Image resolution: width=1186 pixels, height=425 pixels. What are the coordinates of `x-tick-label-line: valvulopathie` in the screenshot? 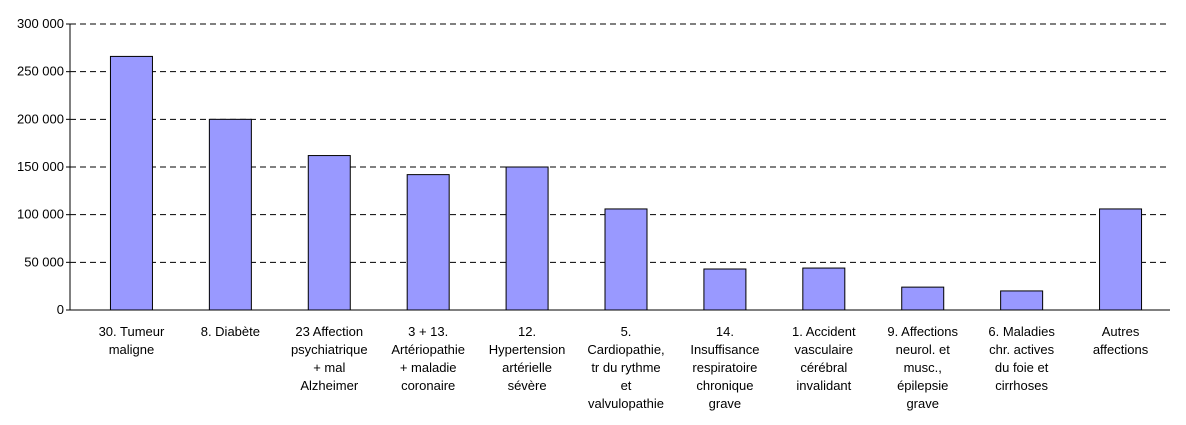 It's located at (626, 403).